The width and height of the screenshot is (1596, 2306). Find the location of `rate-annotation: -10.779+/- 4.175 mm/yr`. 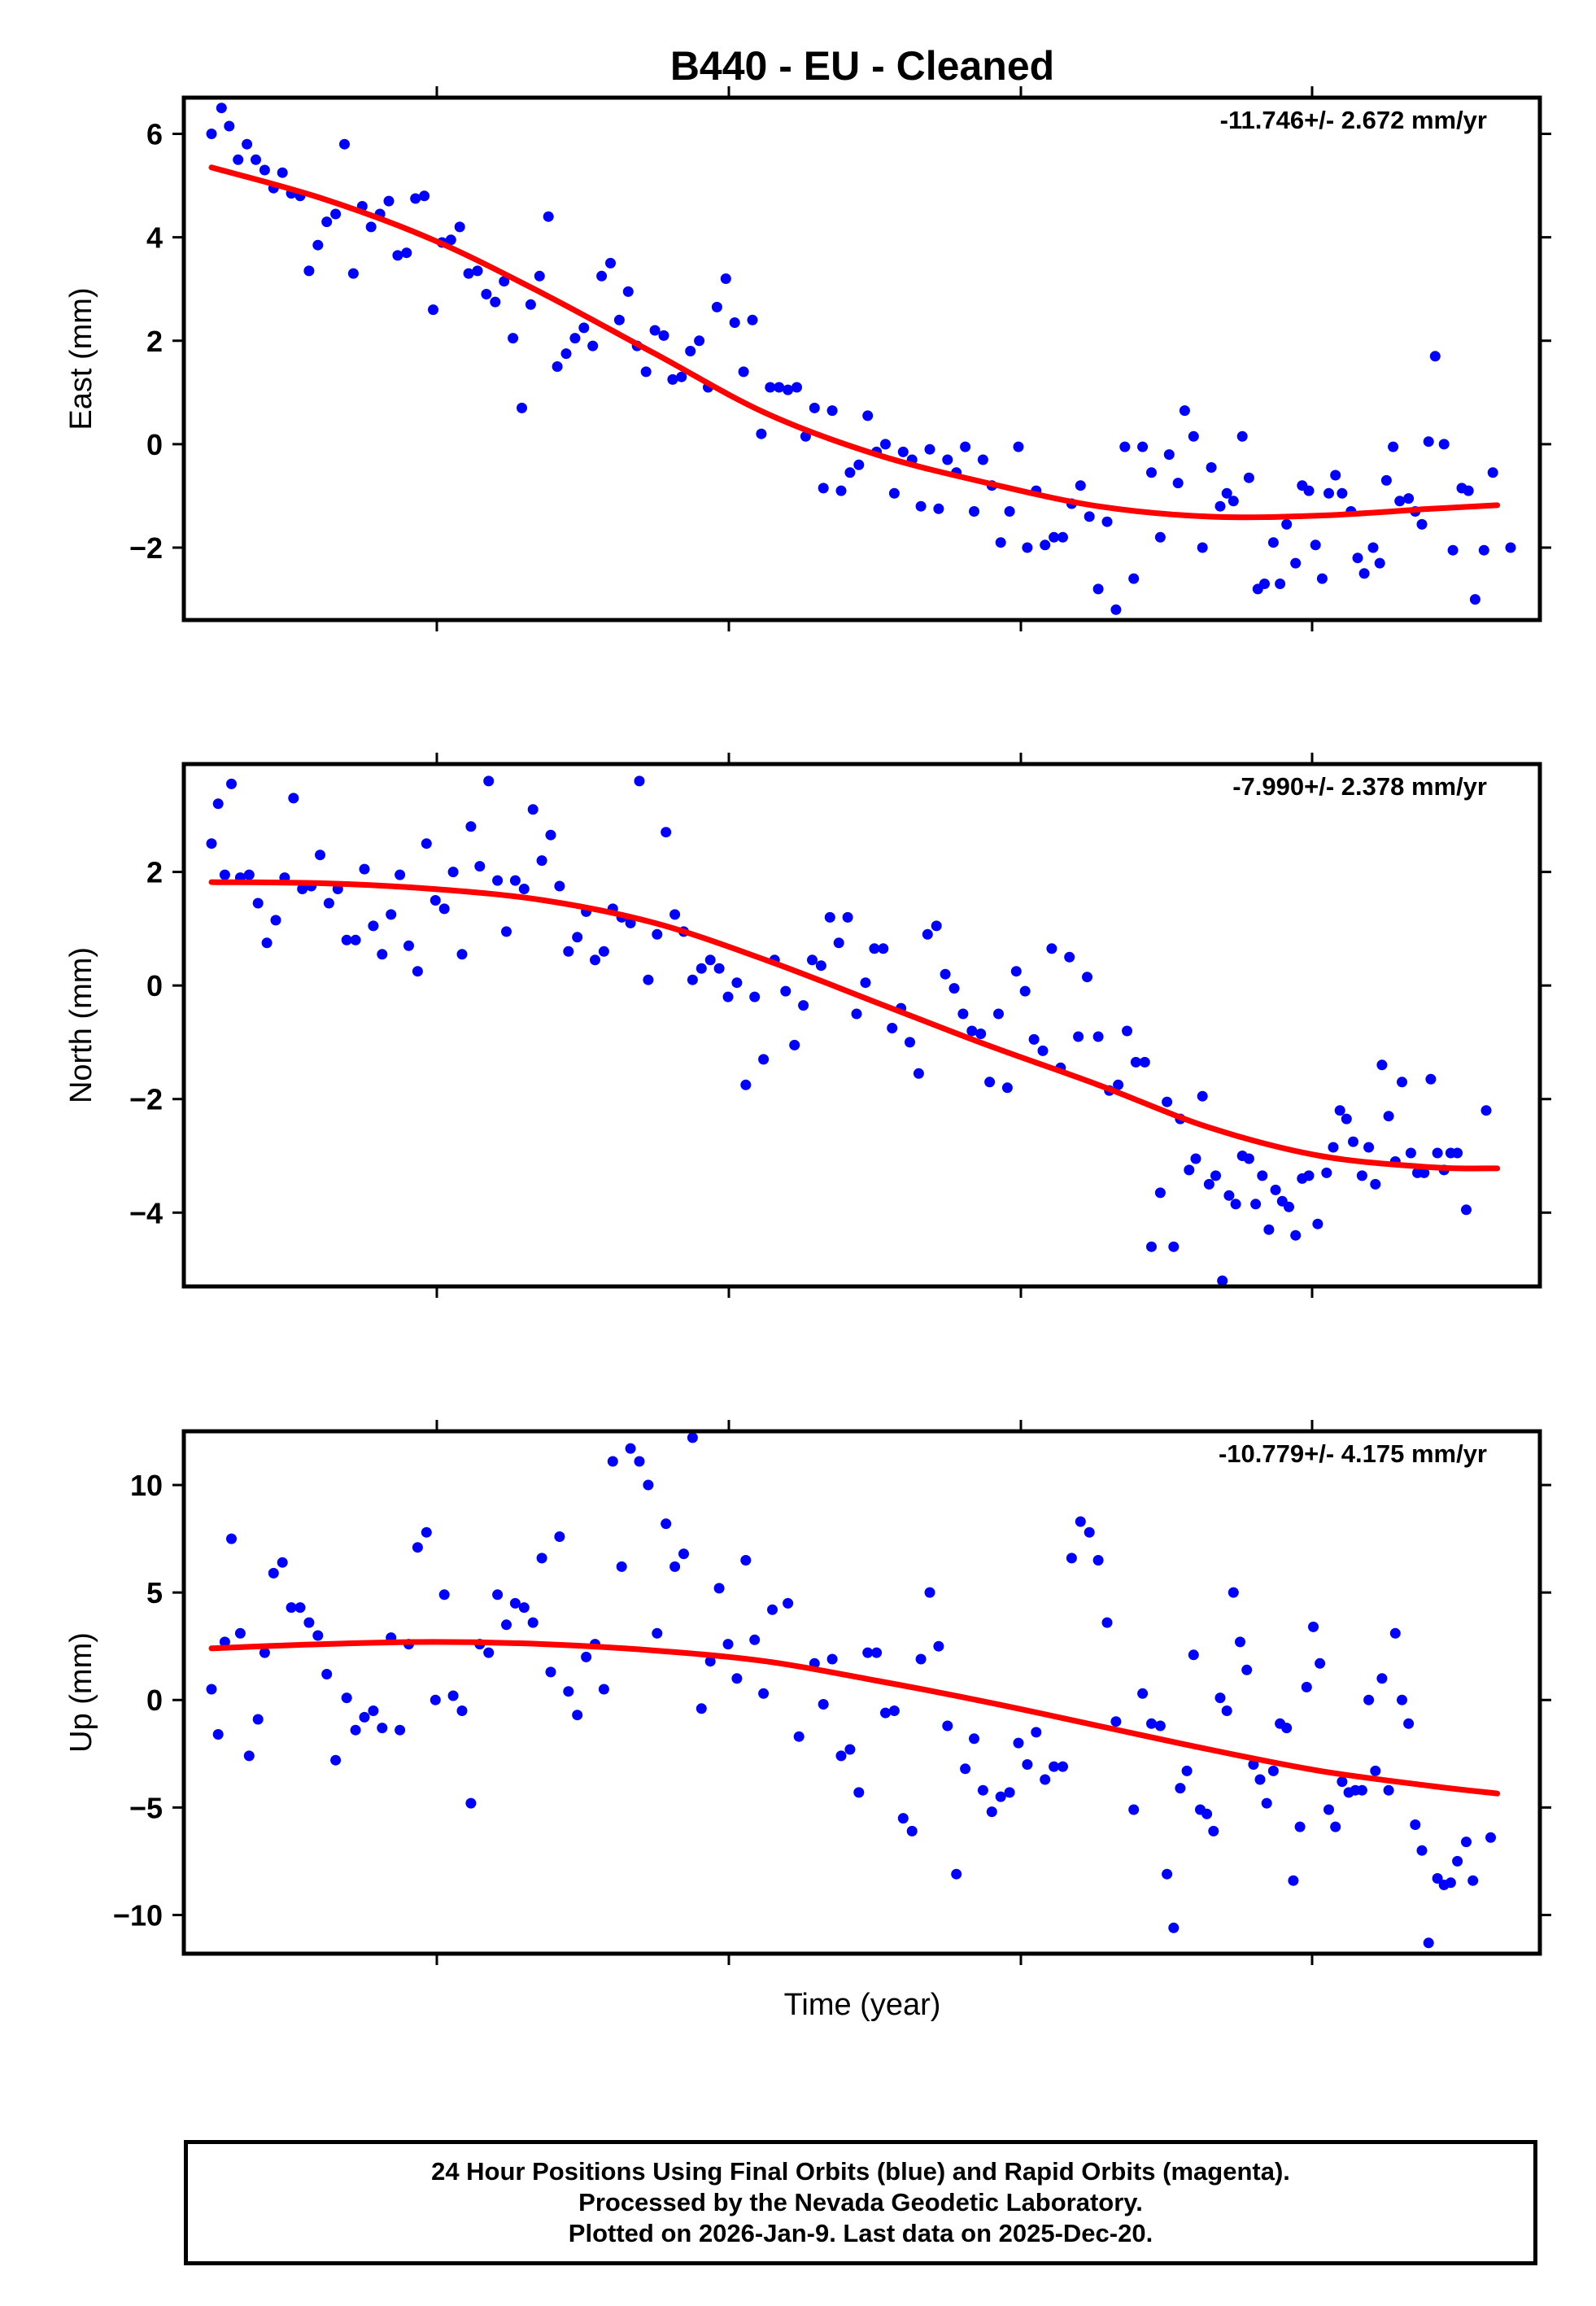

rate-annotation: -10.779+/- 4.175 mm/yr is located at coordinates (1353, 1453).